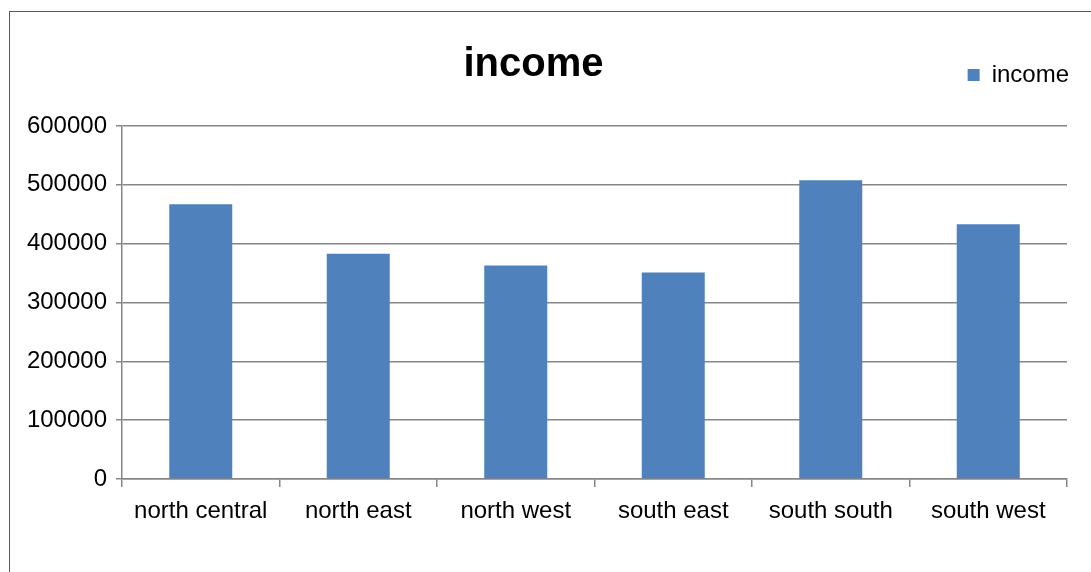 Image resolution: width=1091 pixels, height=572 pixels. Describe the element at coordinates (201, 510) in the screenshot. I see `x-tick-label: north central` at that location.